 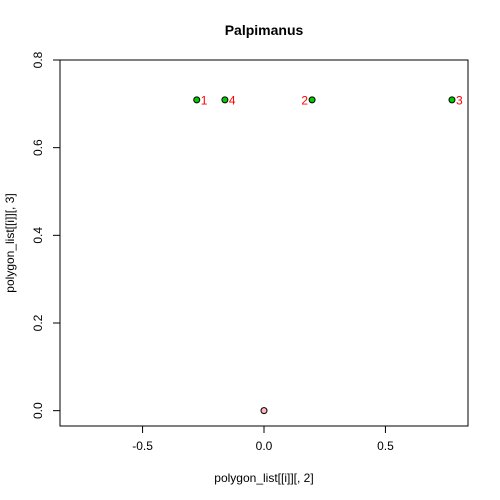 I want to click on x-tick-label: 0.5, so click(x=385, y=446).